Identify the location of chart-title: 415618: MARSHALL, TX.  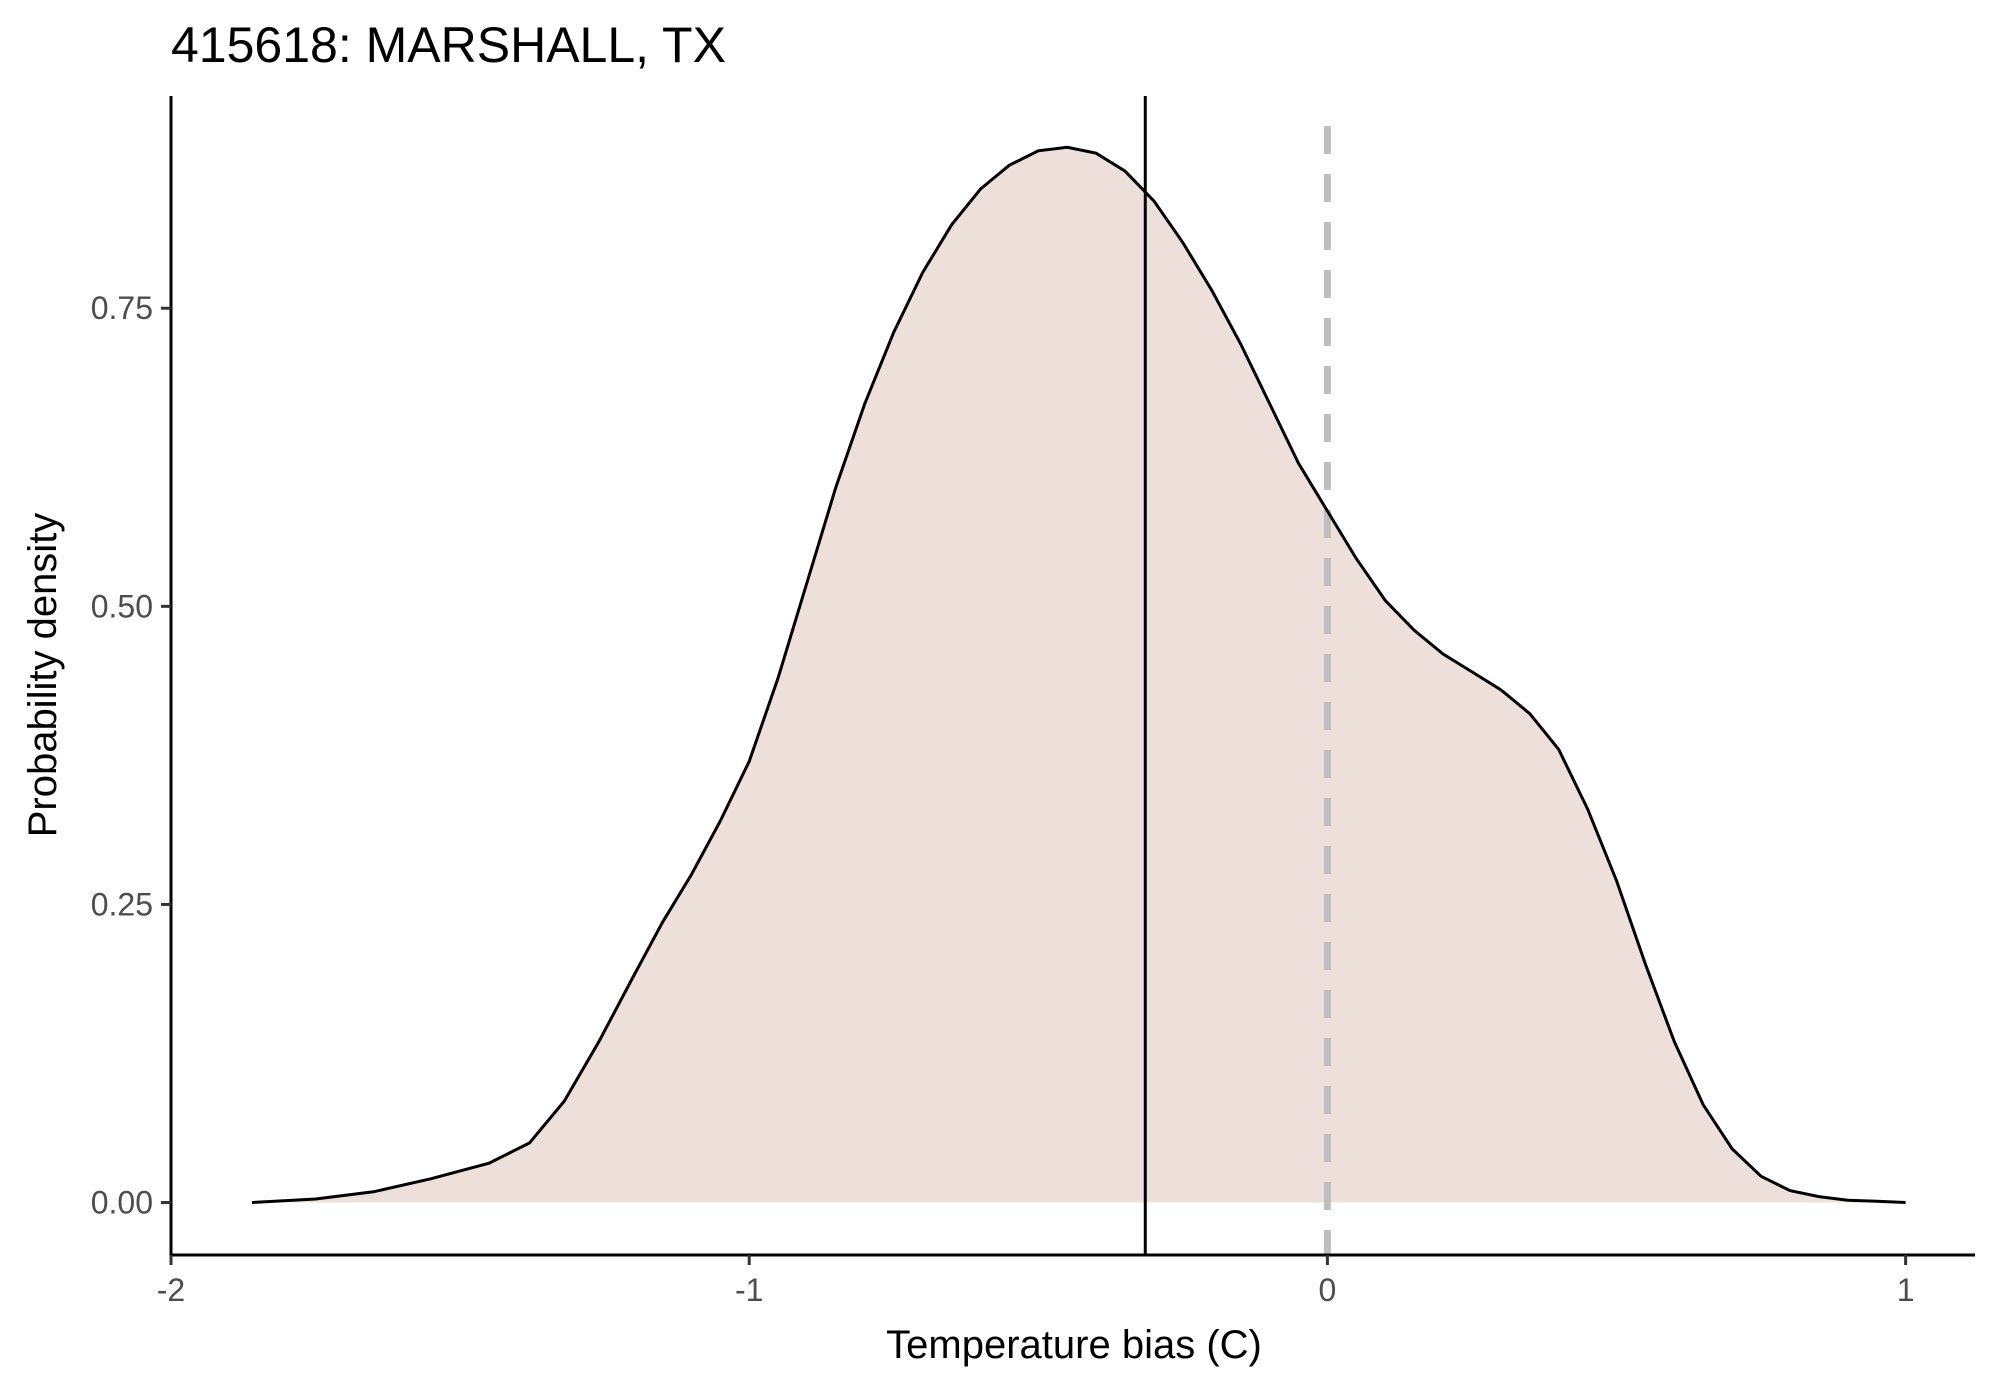
(448, 45).